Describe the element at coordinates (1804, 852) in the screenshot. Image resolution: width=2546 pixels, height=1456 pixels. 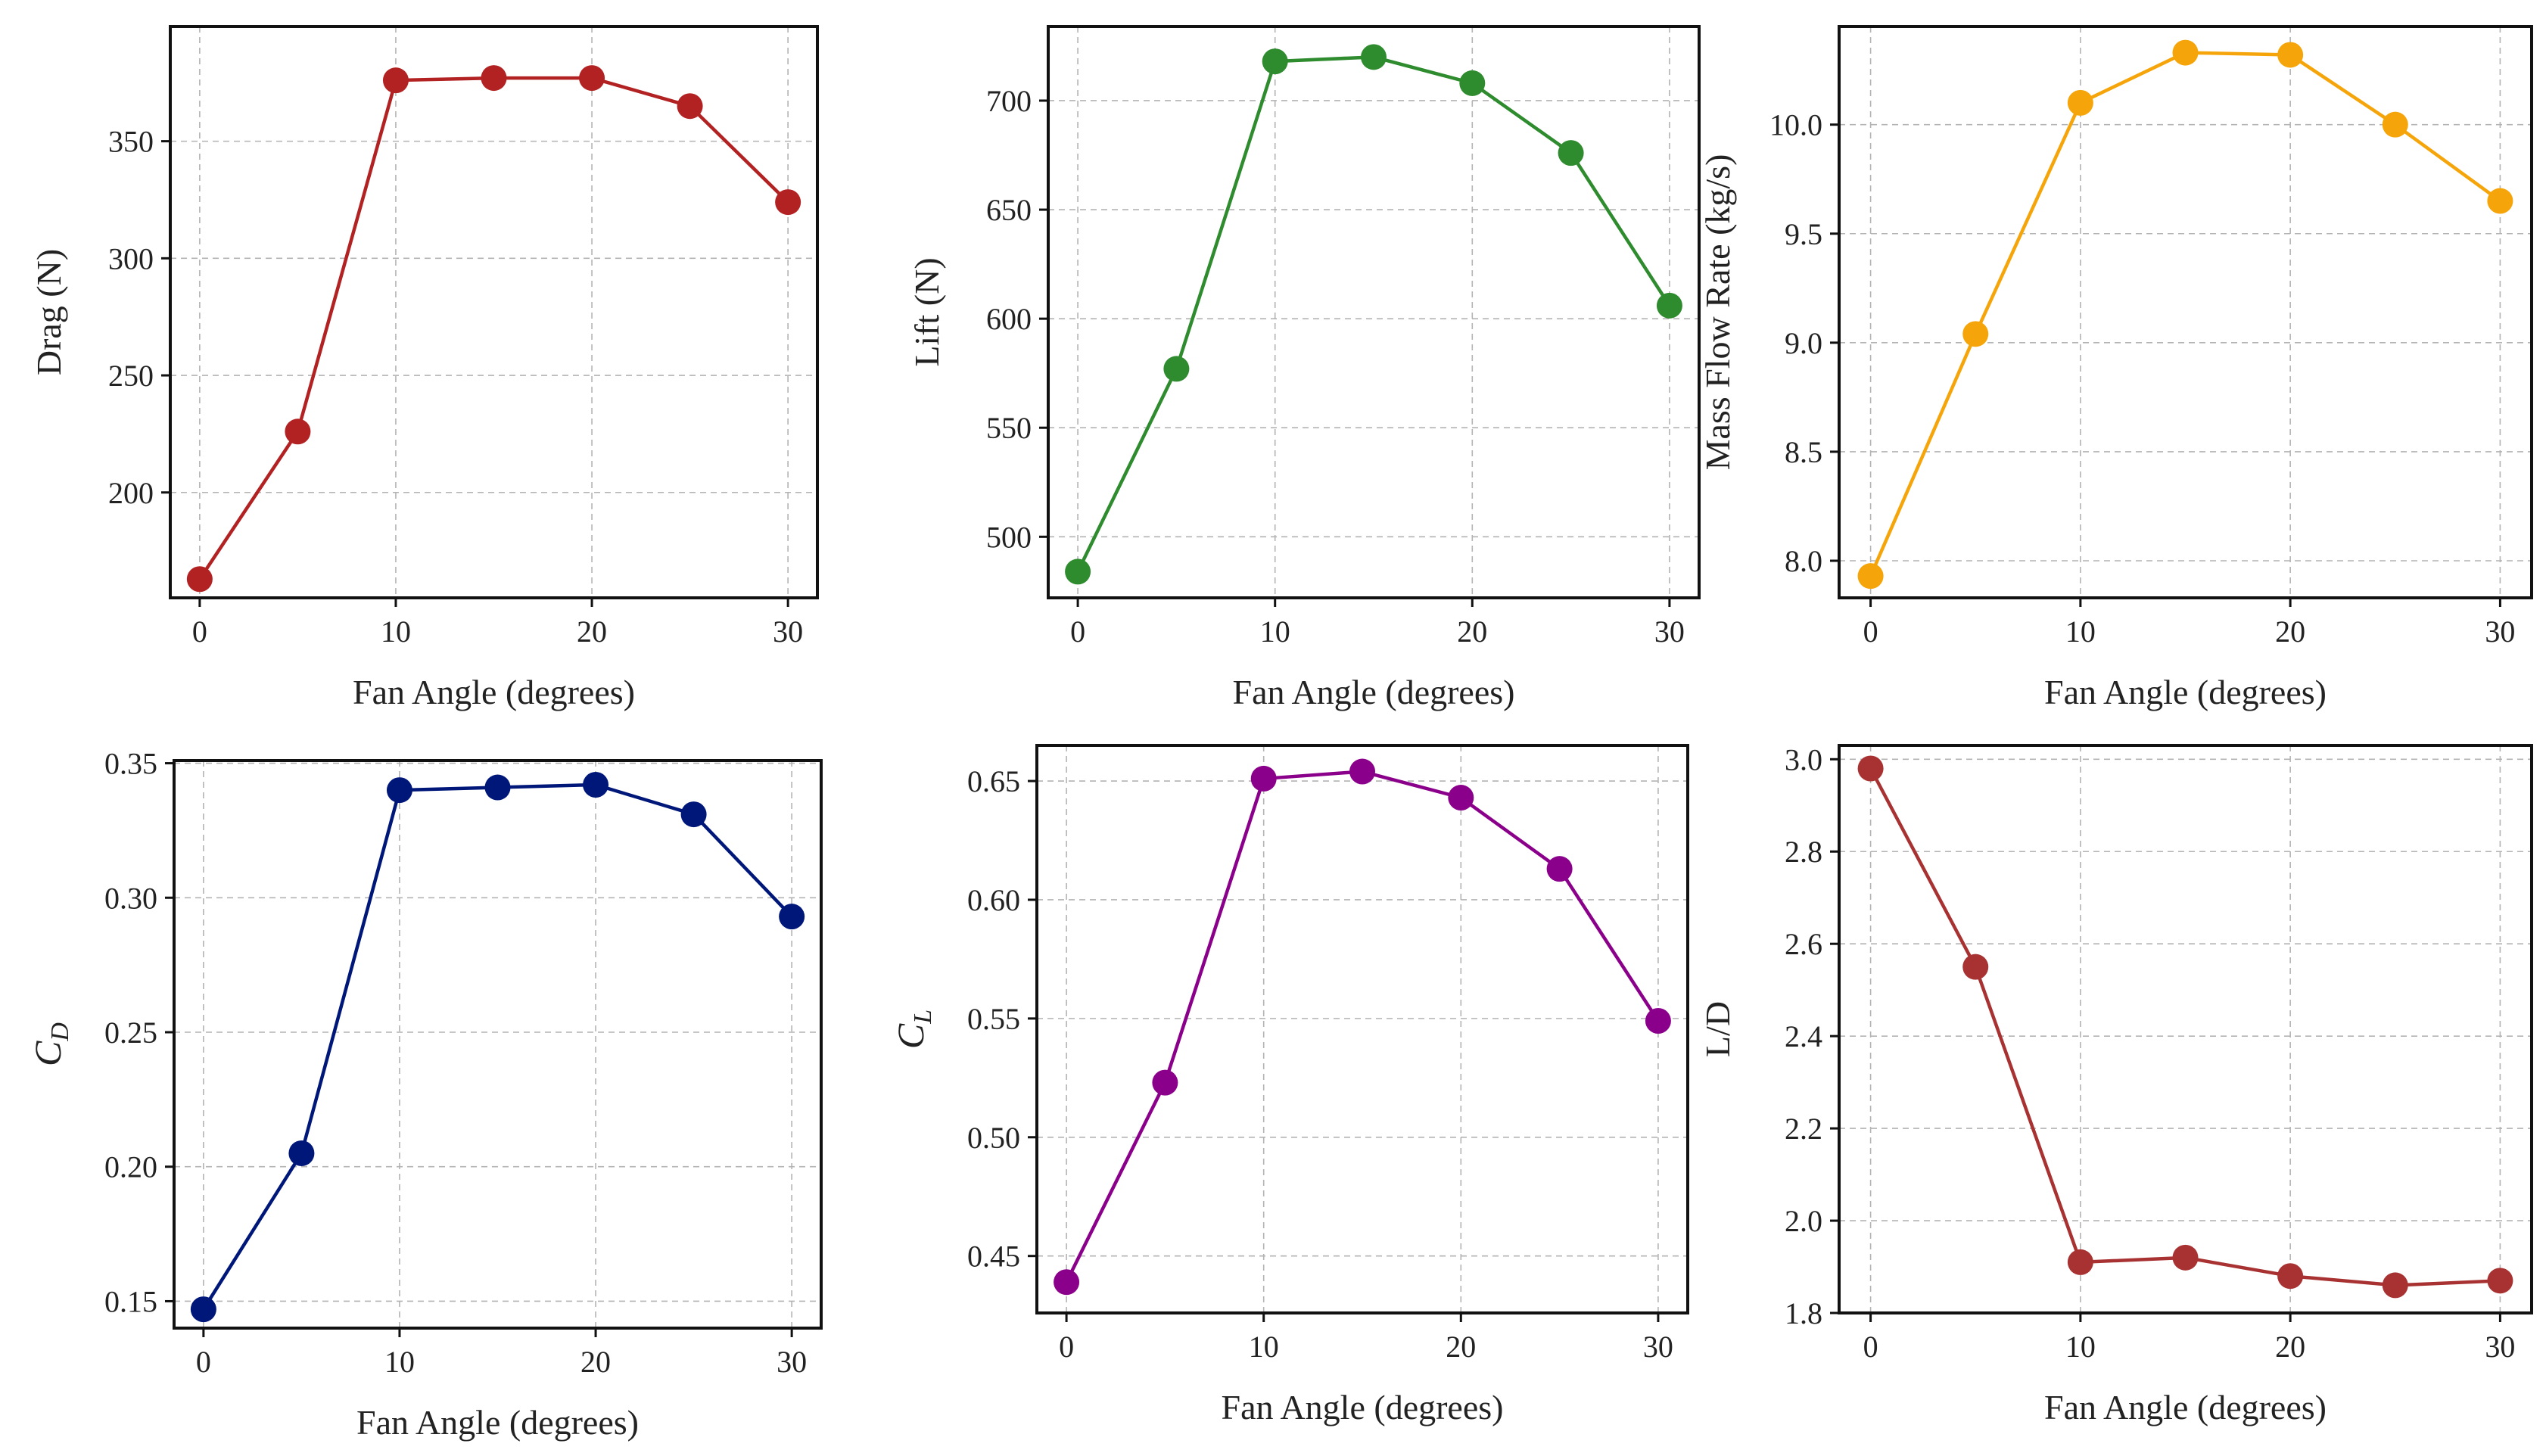
I see `y-tick-label: 2.8` at that location.